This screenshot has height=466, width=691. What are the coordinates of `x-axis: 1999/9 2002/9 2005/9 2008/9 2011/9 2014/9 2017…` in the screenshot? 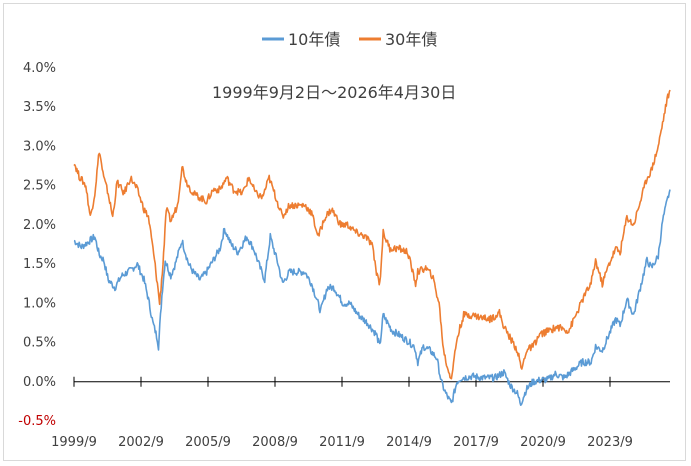 It's located at (360, 413).